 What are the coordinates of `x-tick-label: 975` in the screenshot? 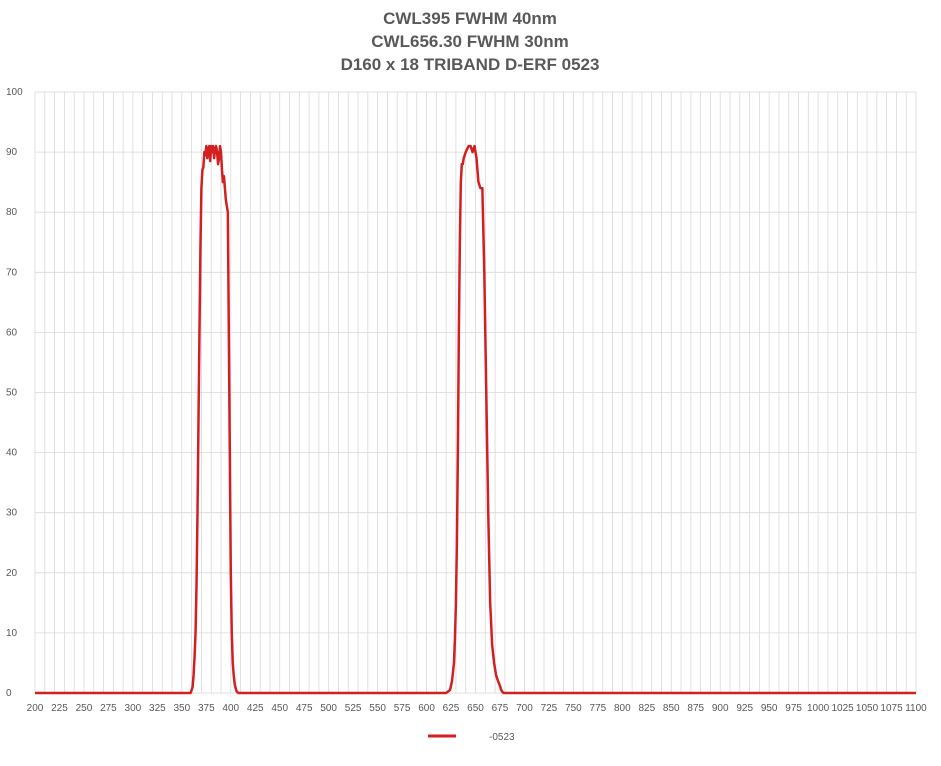 It's located at (793, 708).